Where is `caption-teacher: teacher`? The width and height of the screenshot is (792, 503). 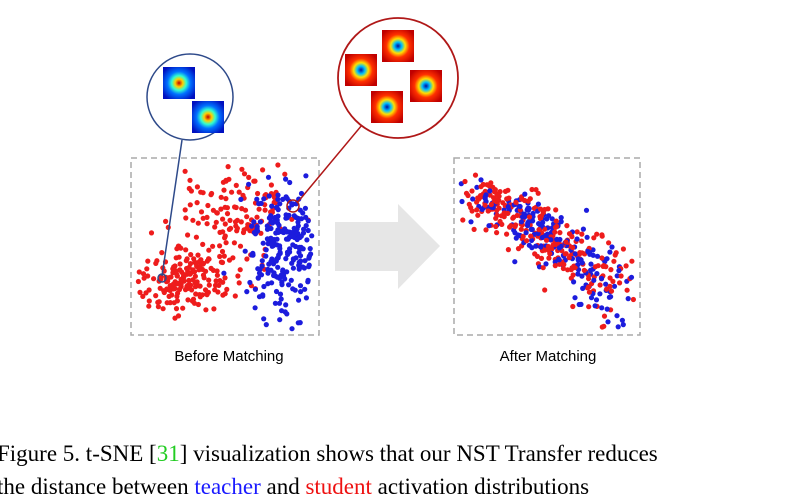 caption-teacher: teacher is located at coordinates (227, 486).